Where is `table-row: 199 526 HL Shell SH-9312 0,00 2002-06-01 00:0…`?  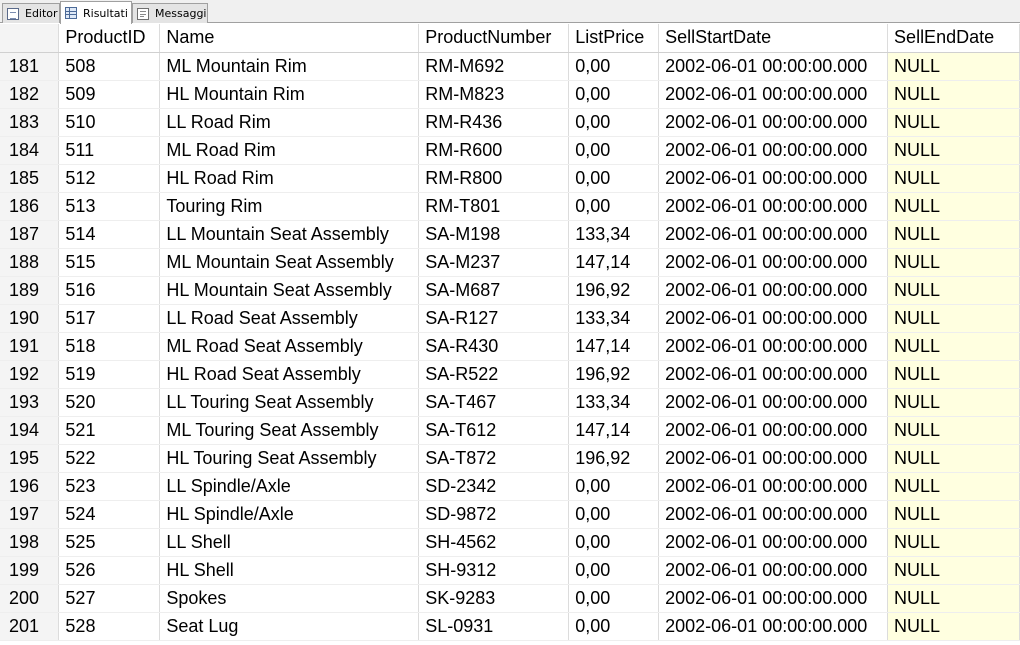
table-row: 199 526 HL Shell SH-9312 0,00 2002-06-01 00:0… is located at coordinates (510, 570).